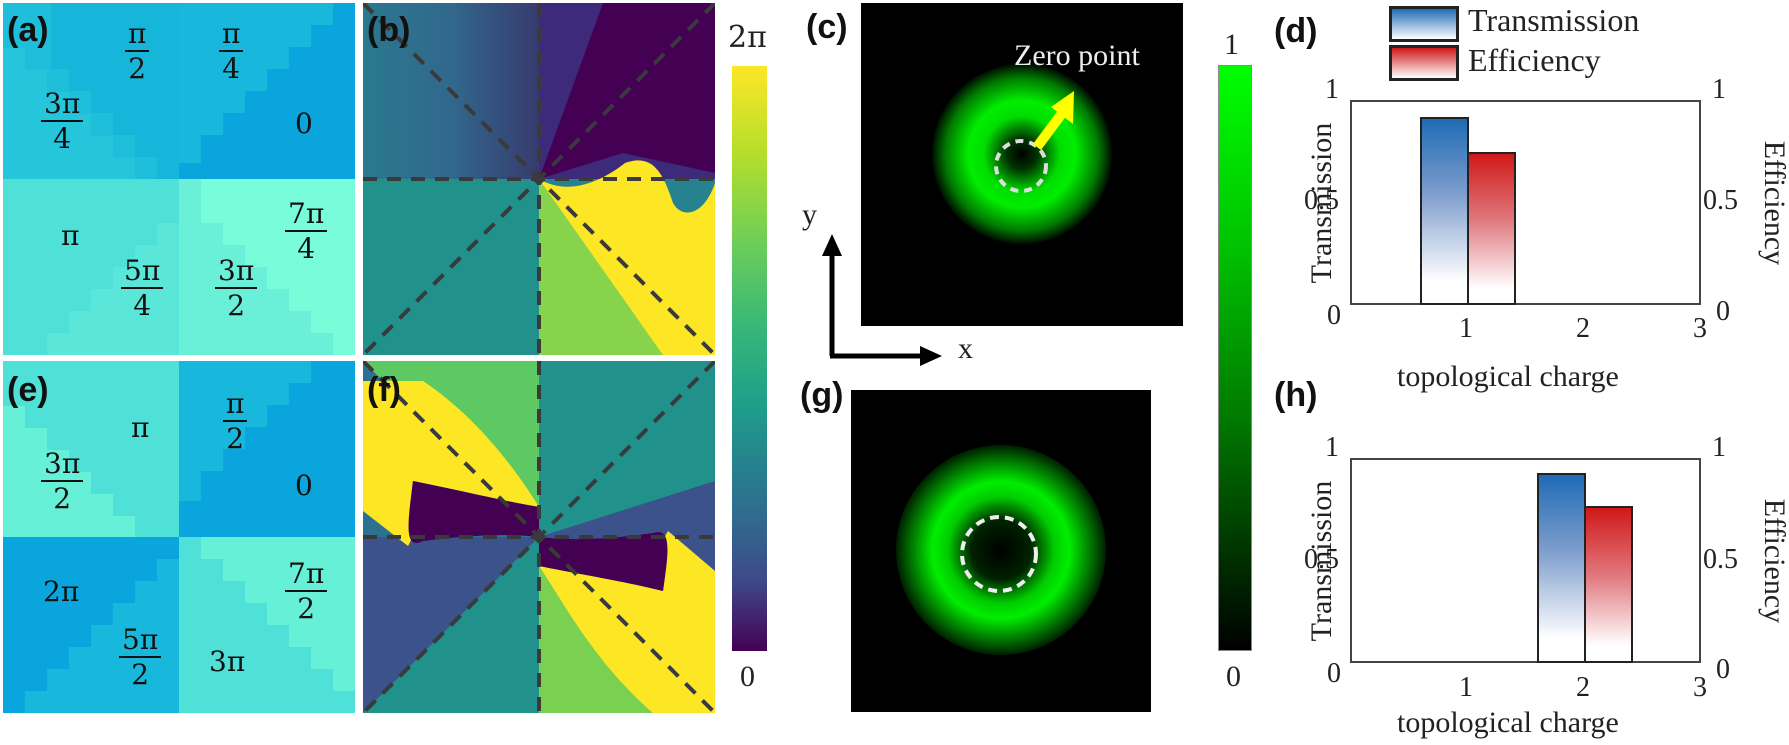 The height and width of the screenshot is (745, 1789). I want to click on panel-label-b: (b), so click(389, 30).